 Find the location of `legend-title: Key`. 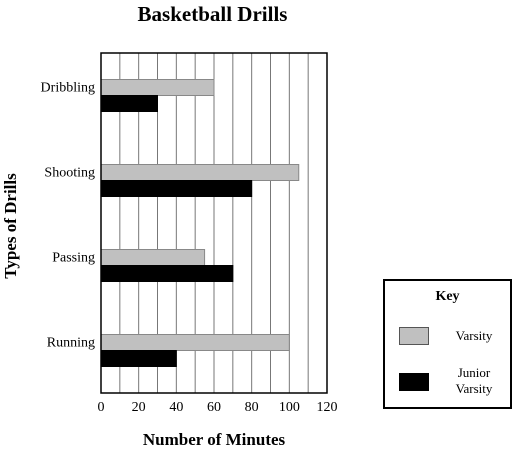

legend-title: Key is located at coordinates (447, 296).